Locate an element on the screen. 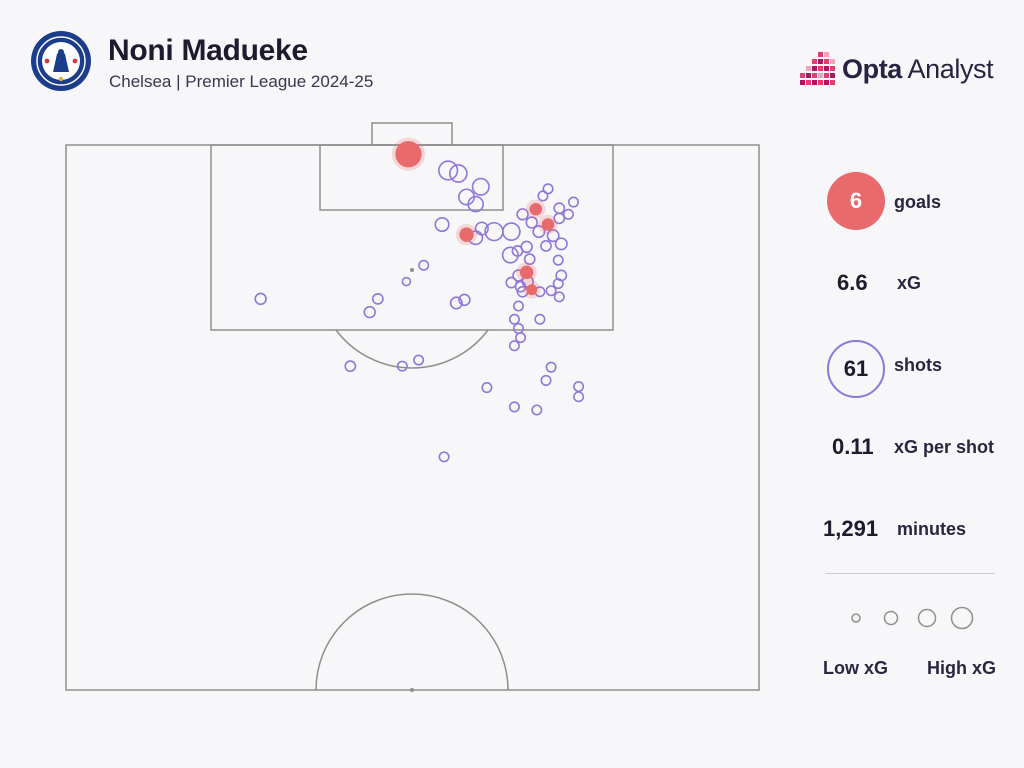  page-title: Noni Madueke is located at coordinates (208, 50).